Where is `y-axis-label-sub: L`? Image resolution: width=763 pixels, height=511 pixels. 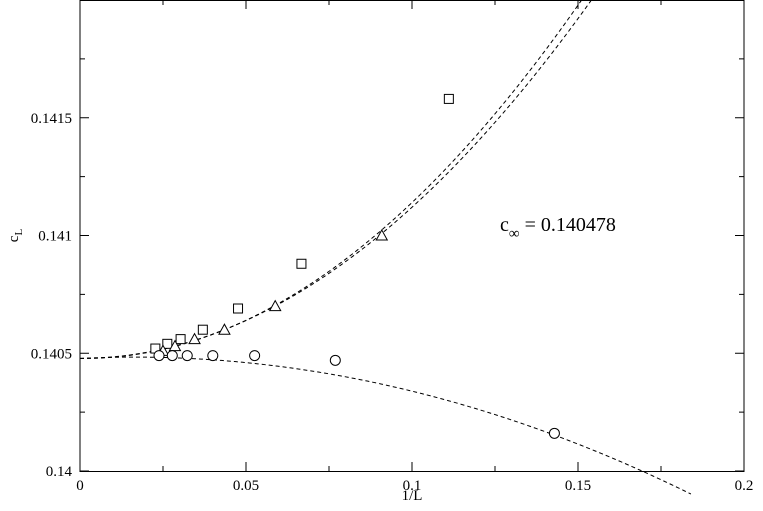 y-axis-label-sub: L is located at coordinates (19, 232).